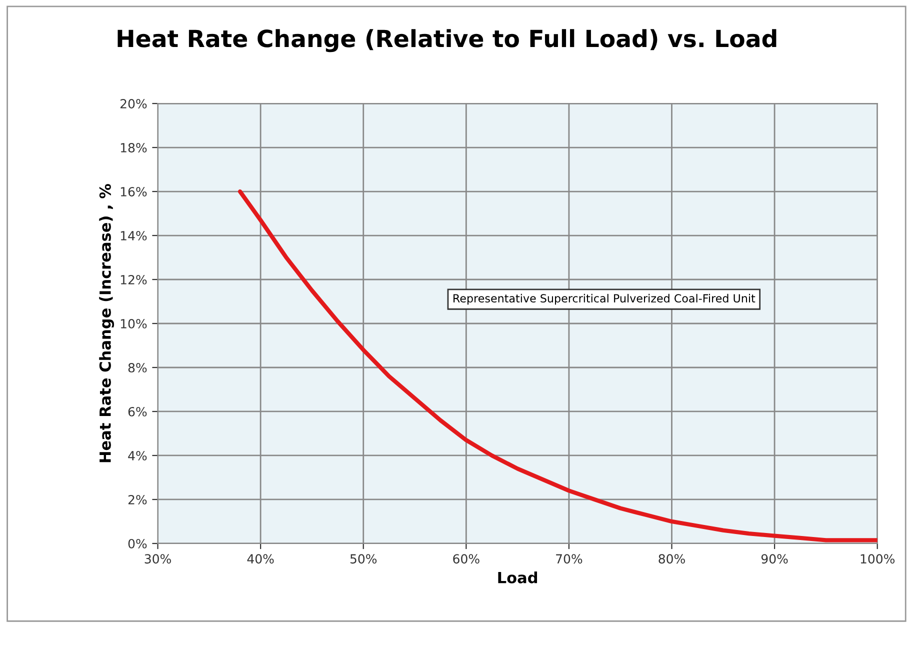 This screenshot has width=912, height=647. Describe the element at coordinates (137, 543) in the screenshot. I see `y-tick-label: 0%` at that location.